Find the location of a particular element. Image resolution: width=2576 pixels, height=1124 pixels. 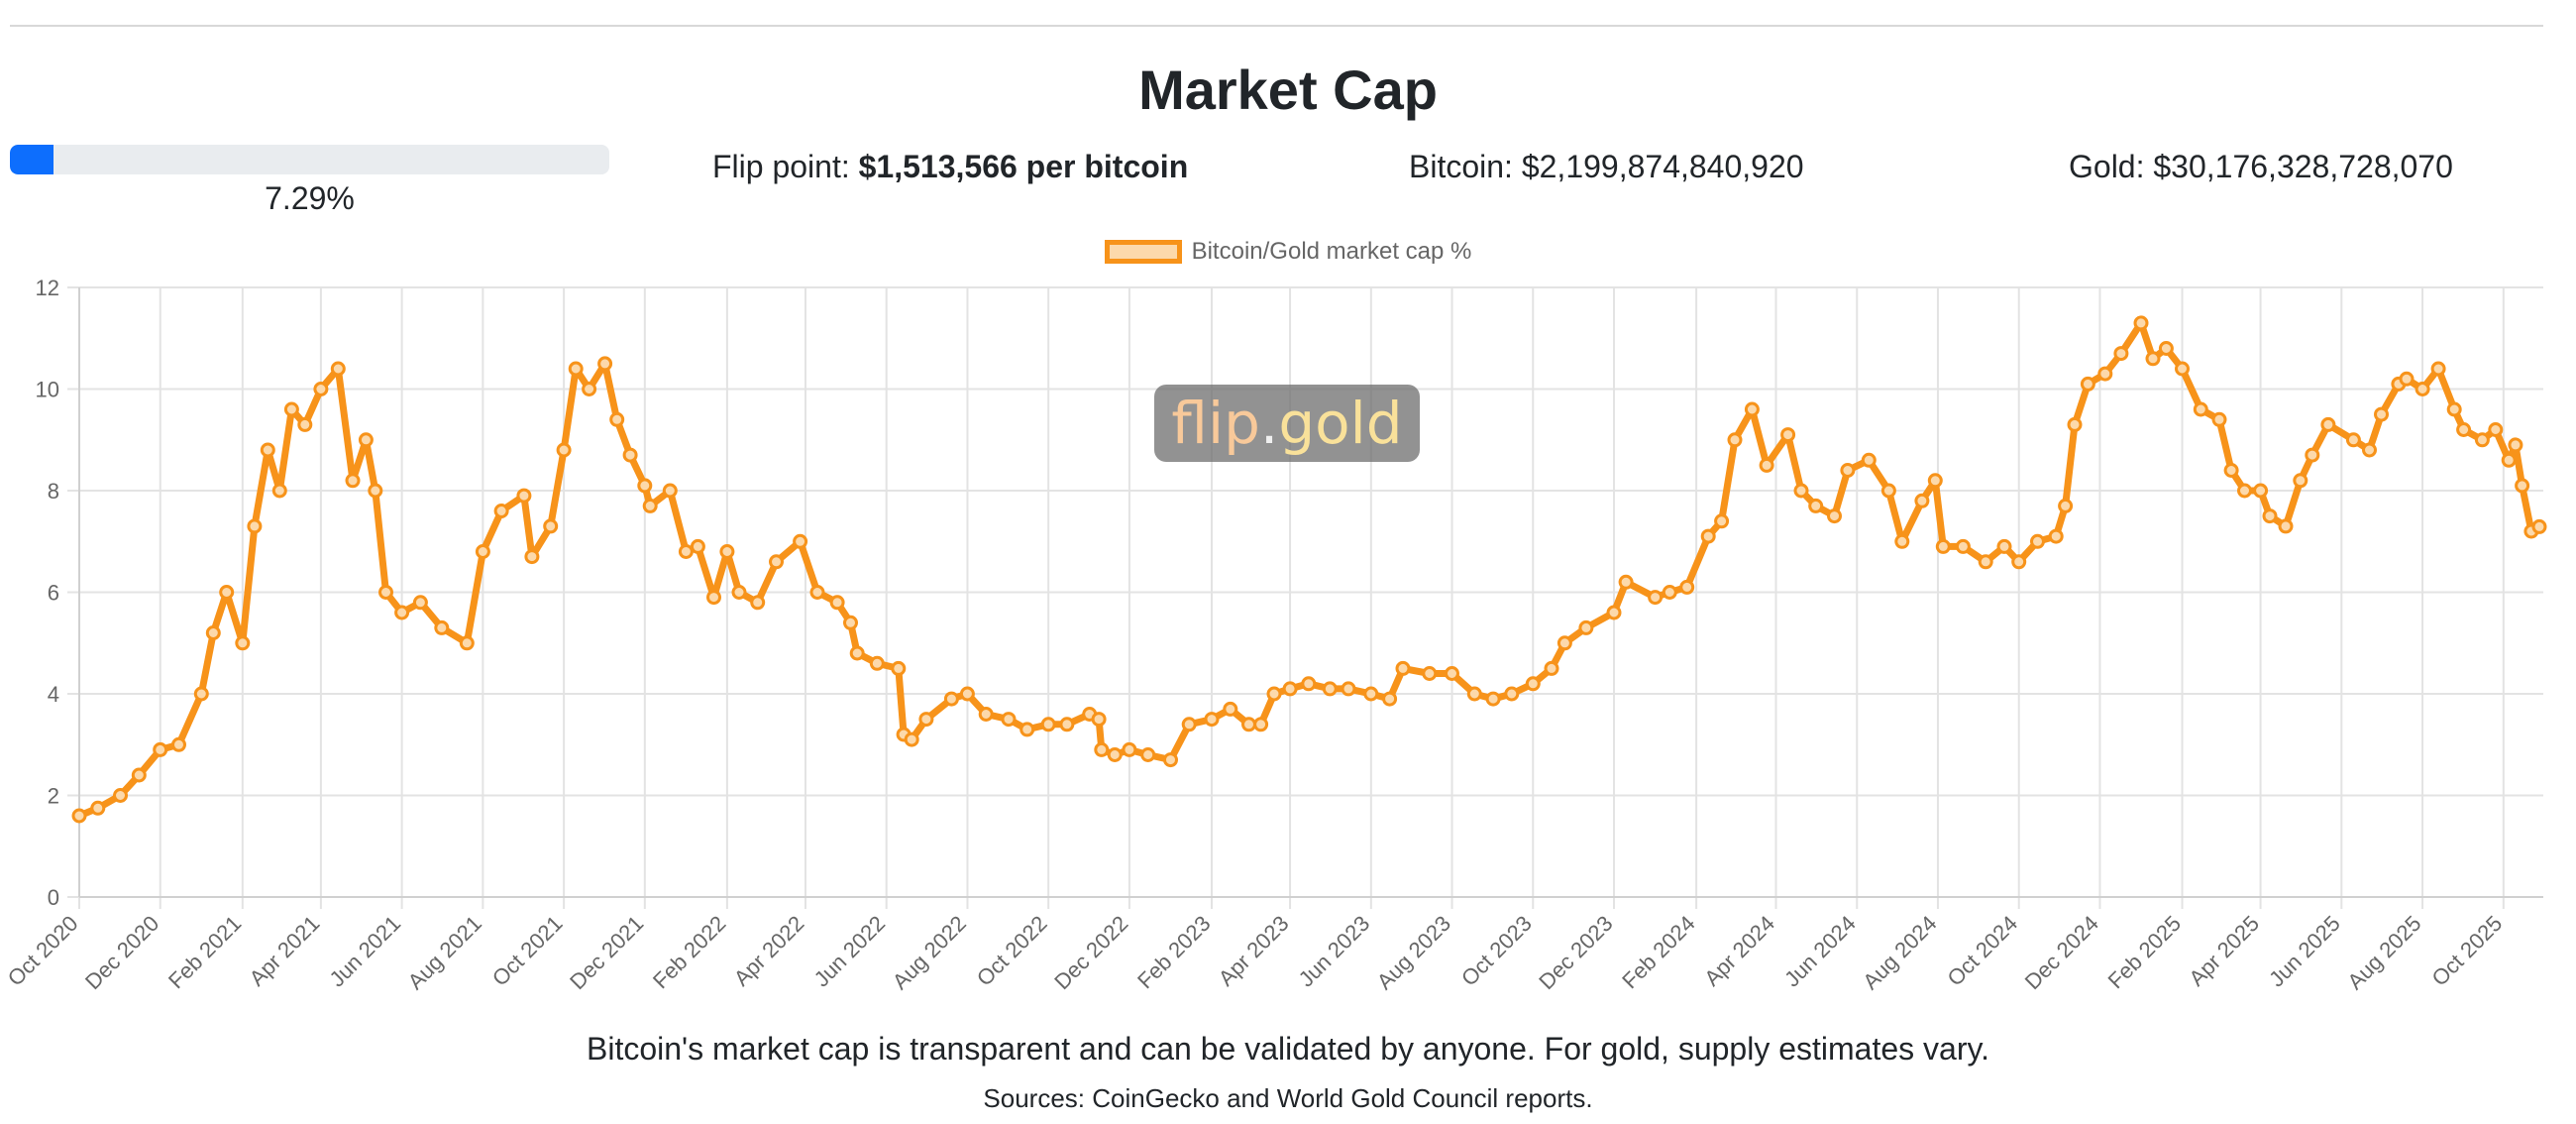

x-tick-label: Oct 2020 is located at coordinates (43, 951).